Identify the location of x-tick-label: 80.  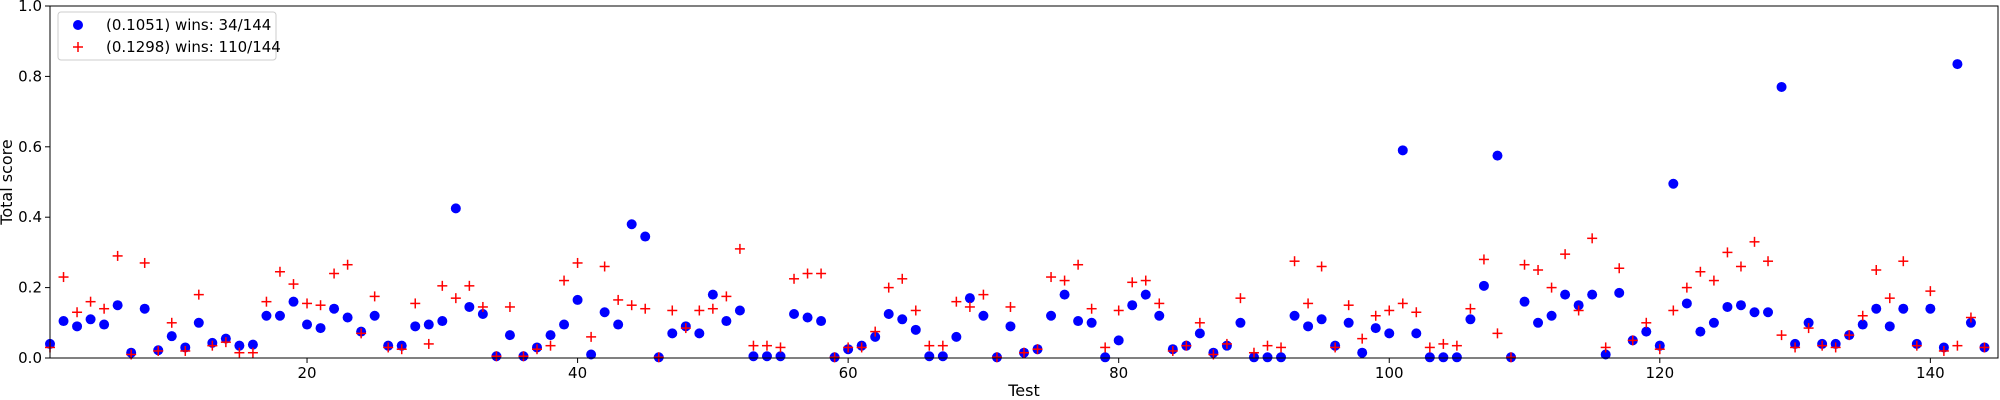
(1118, 373).